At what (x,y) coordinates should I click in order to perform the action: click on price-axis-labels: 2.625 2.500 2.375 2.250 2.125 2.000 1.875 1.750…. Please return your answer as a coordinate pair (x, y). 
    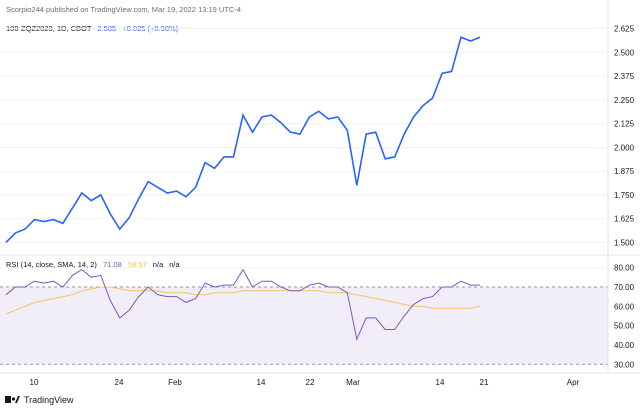
    Looking at the image, I should click on (624, 136).